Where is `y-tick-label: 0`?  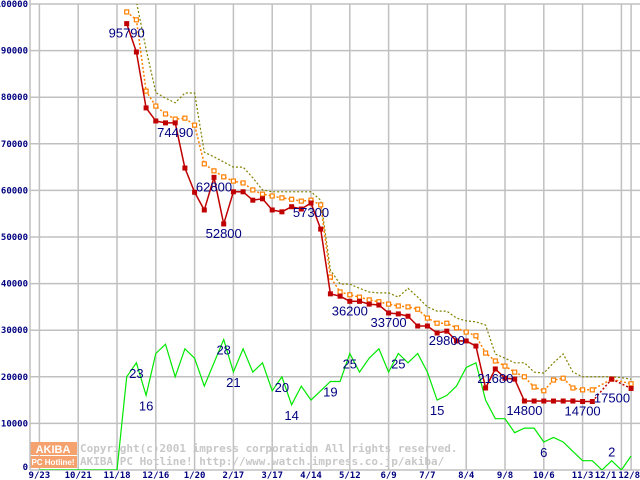 y-tick-label: 0 is located at coordinates (25, 468).